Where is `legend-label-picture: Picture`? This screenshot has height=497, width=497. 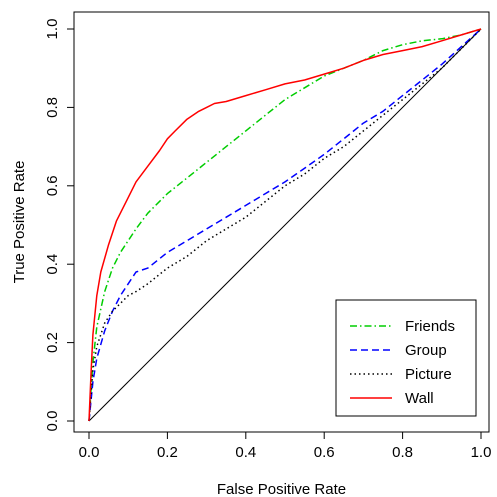 legend-label-picture: Picture is located at coordinates (428, 374).